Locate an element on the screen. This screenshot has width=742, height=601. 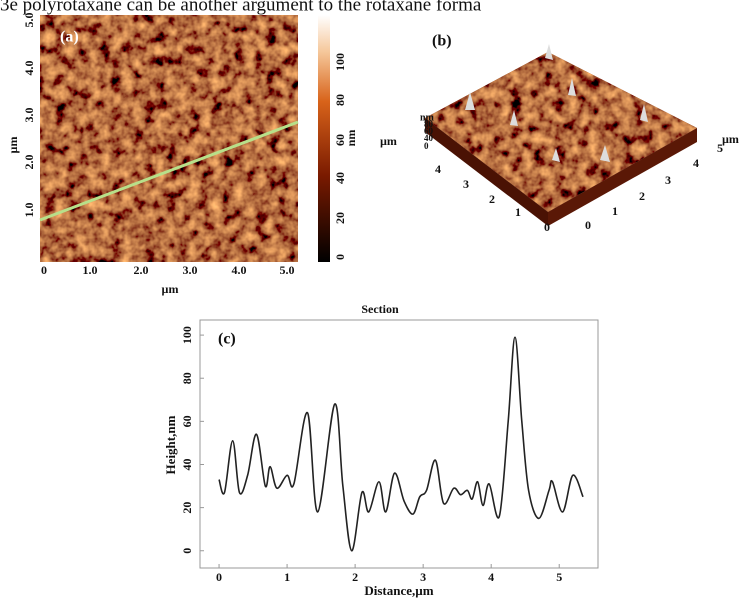
colorbar is located at coordinates (324, 138).